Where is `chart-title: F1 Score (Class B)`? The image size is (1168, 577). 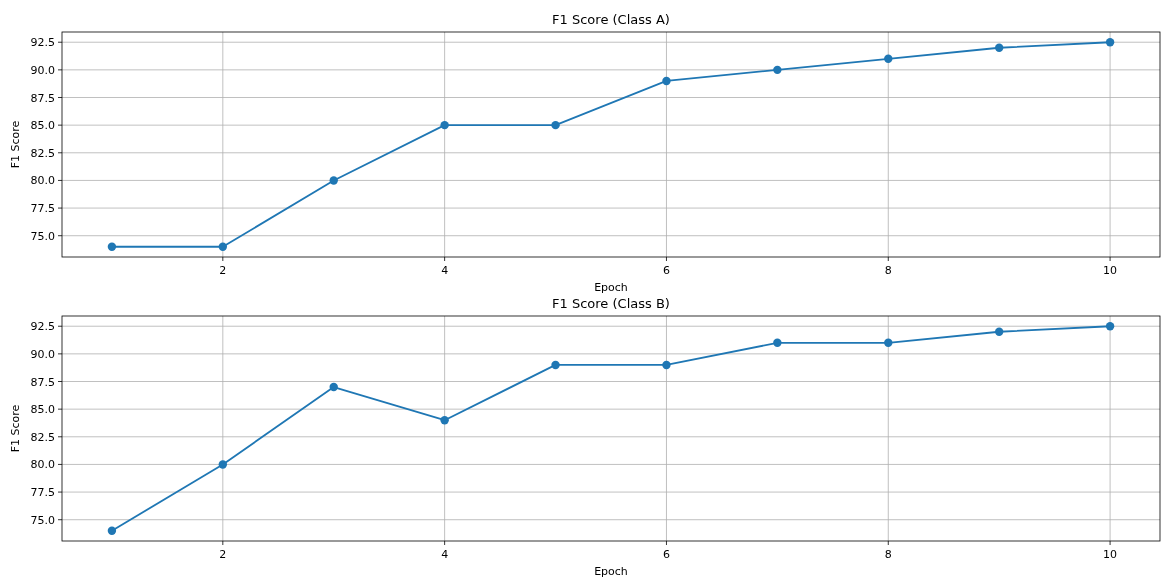
chart-title: F1 Score (Class B) is located at coordinates (611, 303).